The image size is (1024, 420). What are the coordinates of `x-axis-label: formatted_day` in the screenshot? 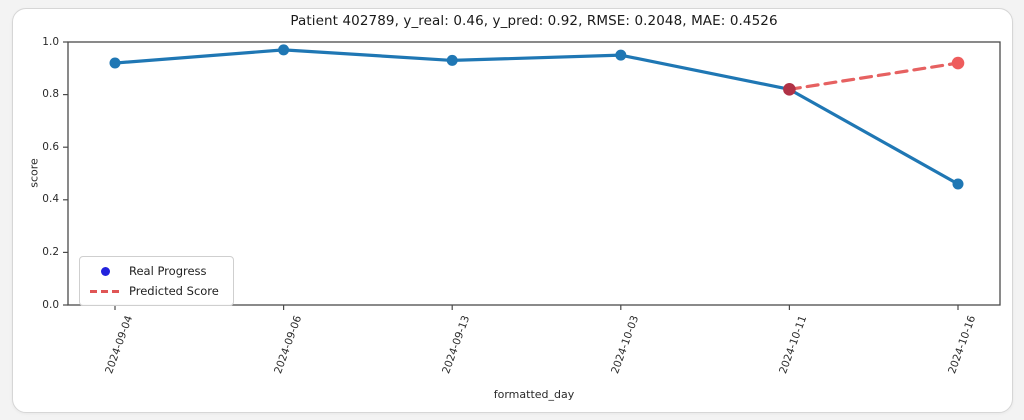 It's located at (534, 394).